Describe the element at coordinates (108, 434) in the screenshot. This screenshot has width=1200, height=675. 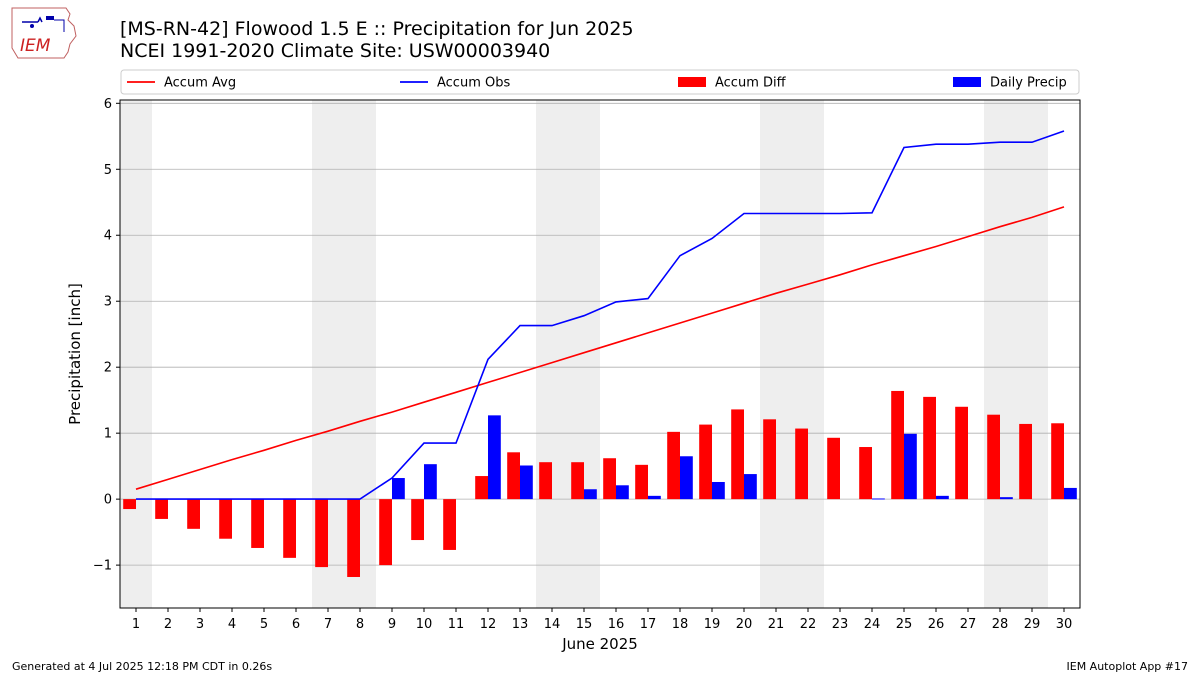
I see `y-tick-label: 1` at that location.